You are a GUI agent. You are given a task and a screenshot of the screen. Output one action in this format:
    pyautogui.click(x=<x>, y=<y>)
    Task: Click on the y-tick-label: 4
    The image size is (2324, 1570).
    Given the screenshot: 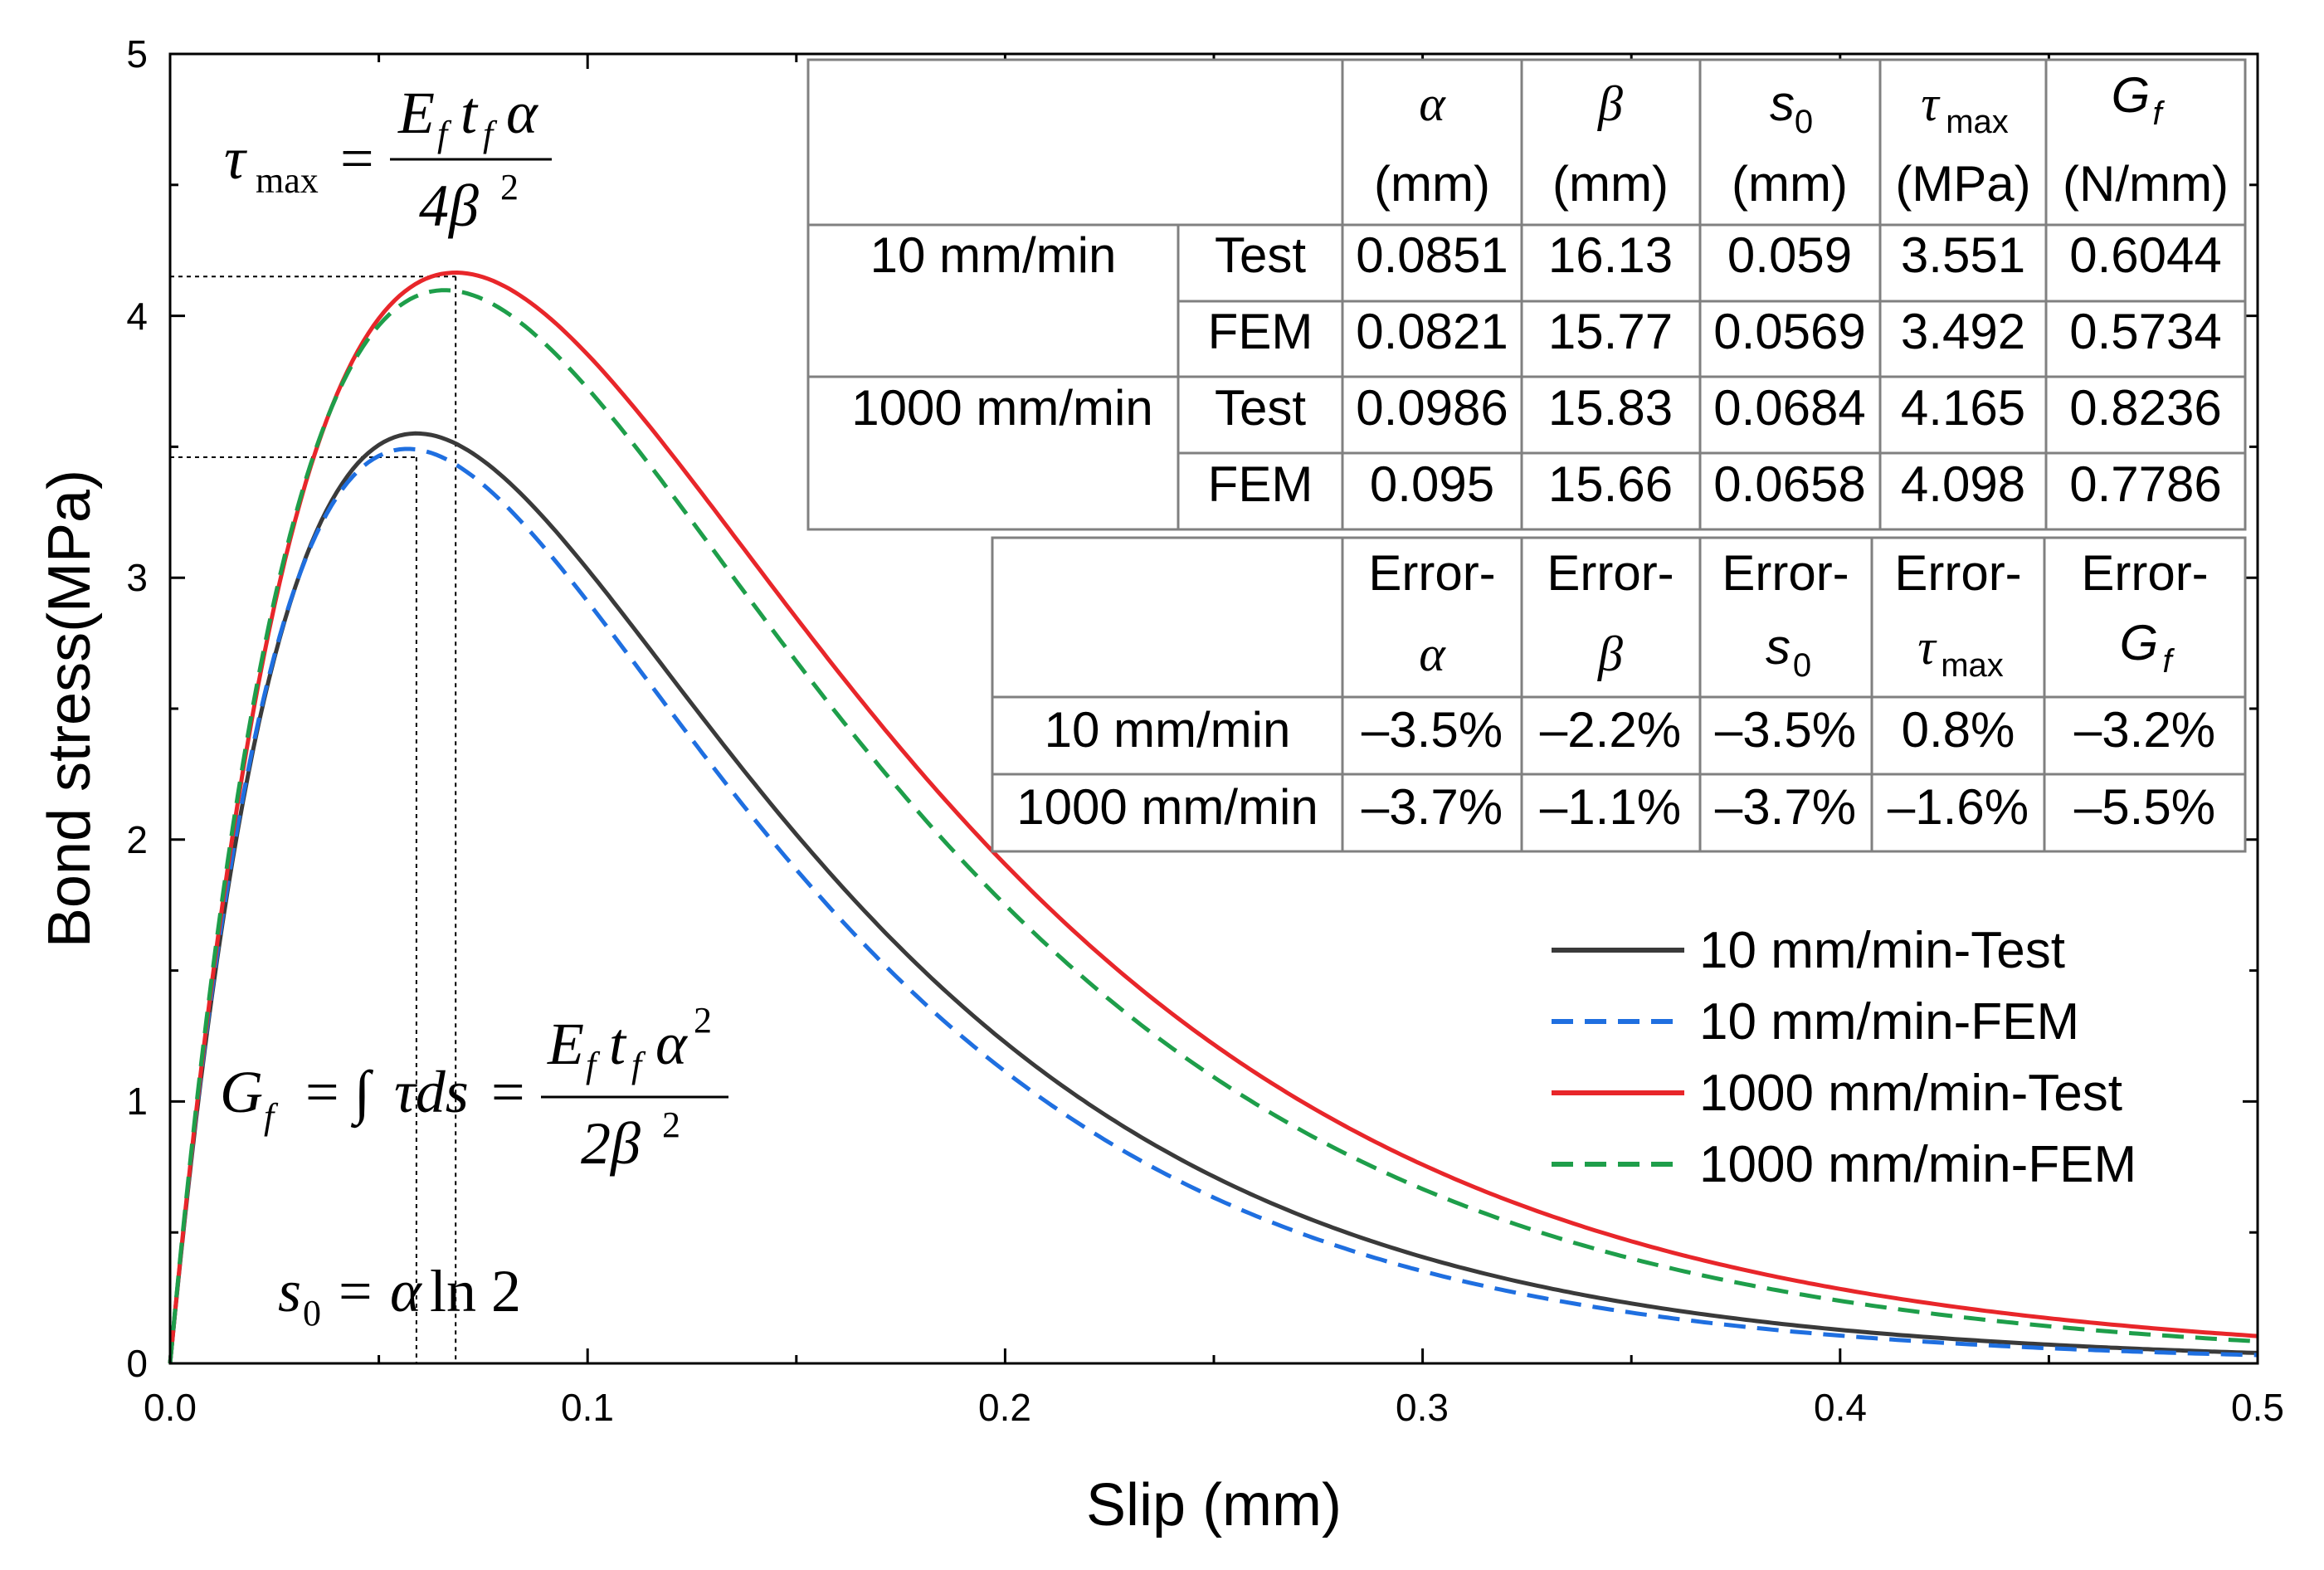 What is the action you would take?
    pyautogui.click(x=137, y=316)
    